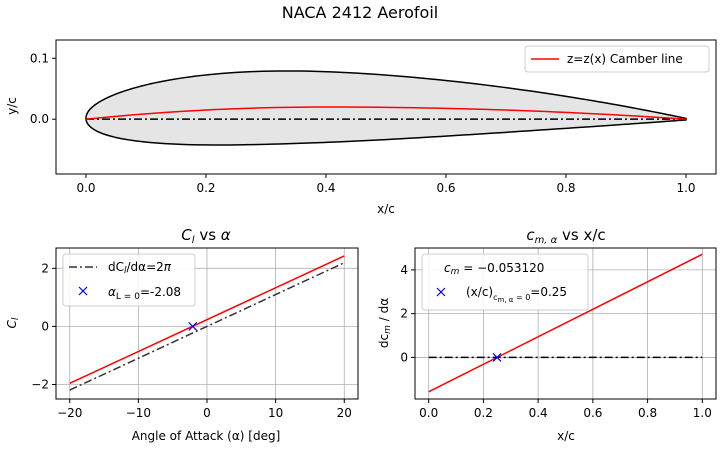 The height and width of the screenshot is (450, 720). I want to click on cm-marker-stroke-b, so click(497, 357).